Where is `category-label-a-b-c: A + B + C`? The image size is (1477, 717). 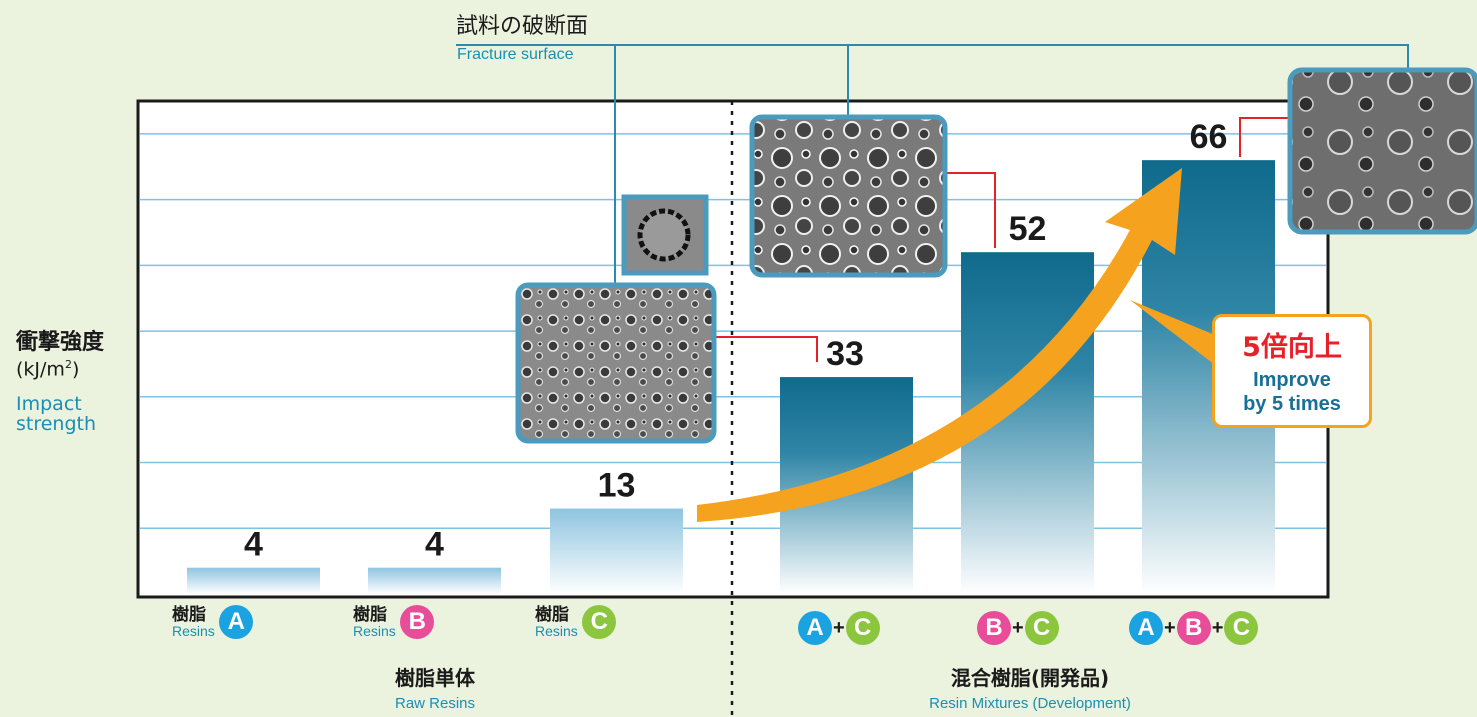
category-label-a-b-c: A + B + C is located at coordinates (1194, 628).